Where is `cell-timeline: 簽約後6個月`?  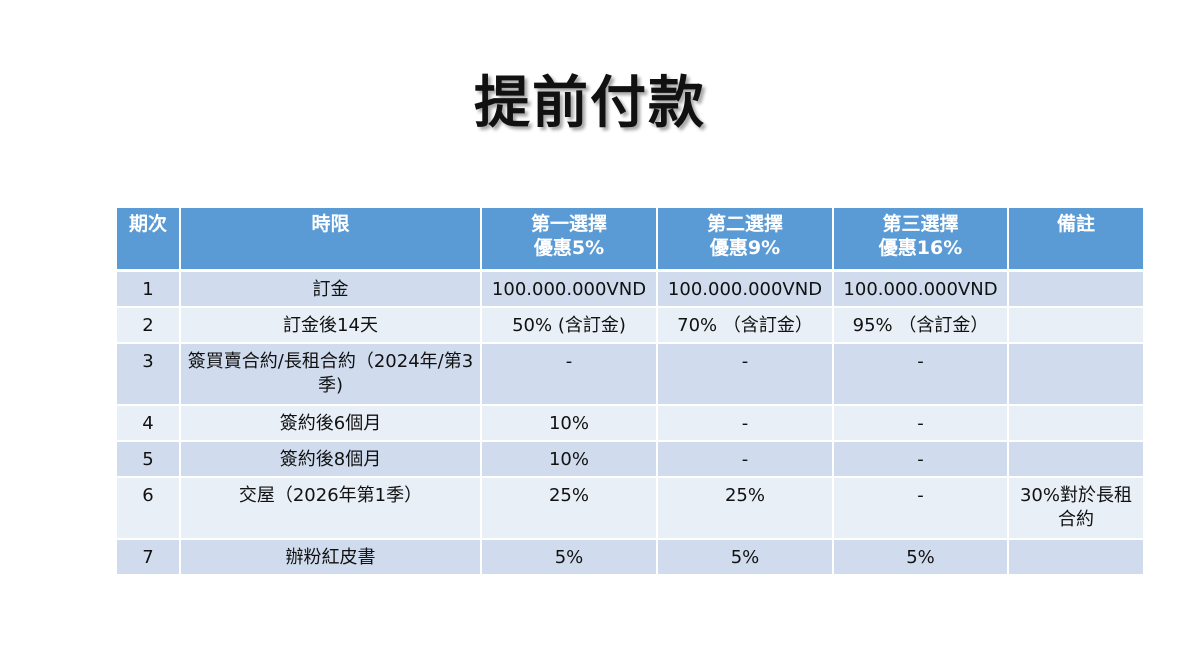 cell-timeline: 簽約後6個月 is located at coordinates (331, 423).